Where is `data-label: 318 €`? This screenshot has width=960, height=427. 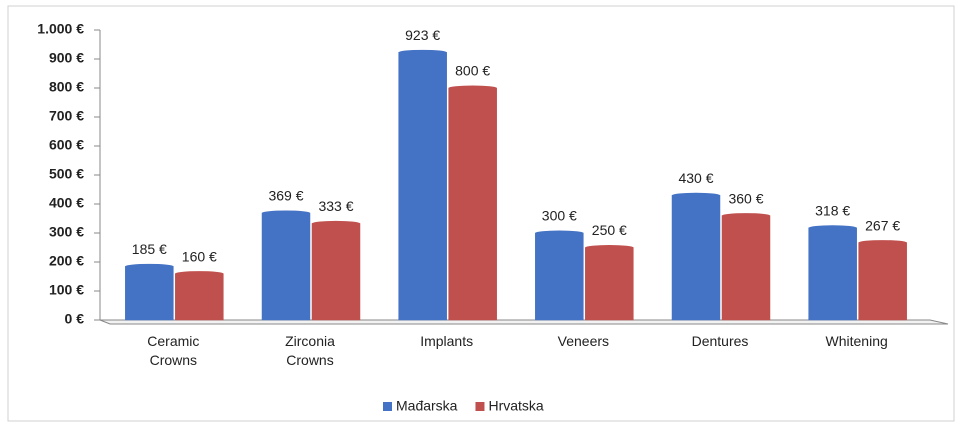
data-label: 318 € is located at coordinates (832, 210).